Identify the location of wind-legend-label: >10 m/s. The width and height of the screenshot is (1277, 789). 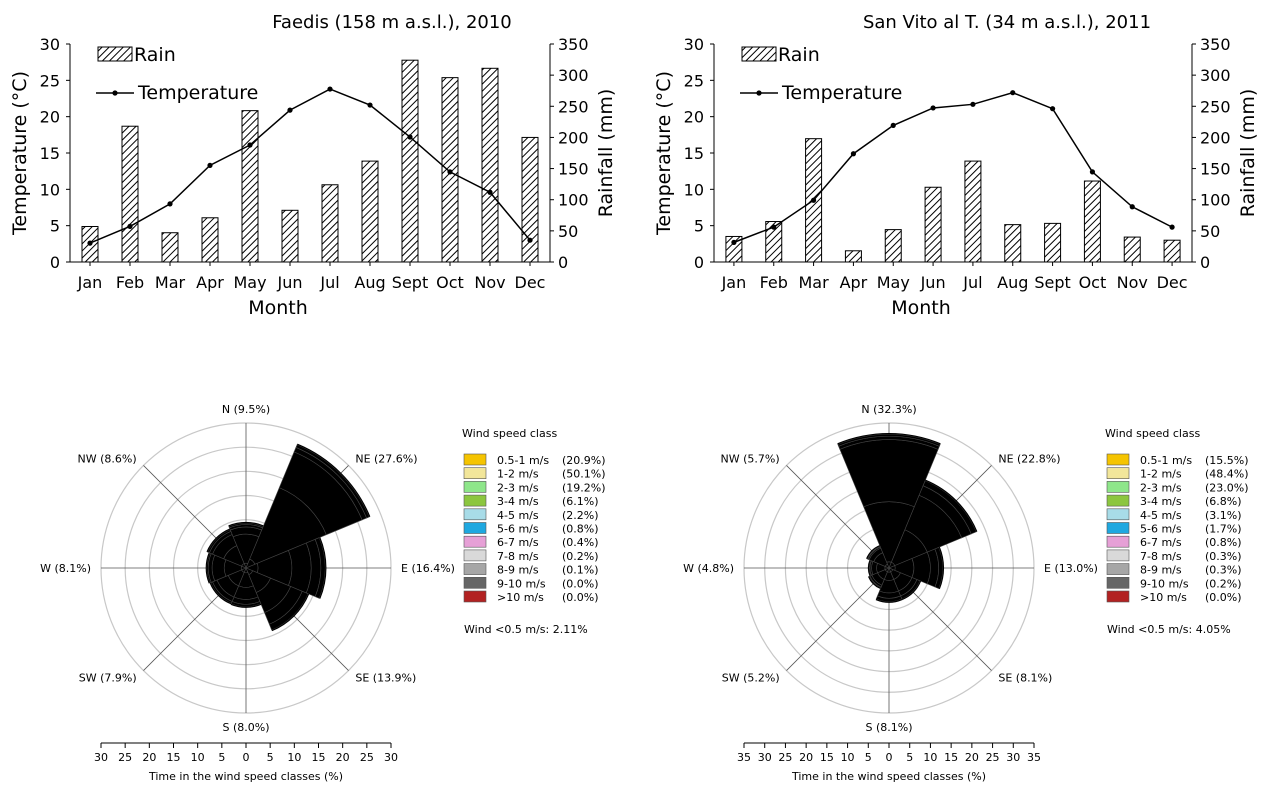
(520, 597).